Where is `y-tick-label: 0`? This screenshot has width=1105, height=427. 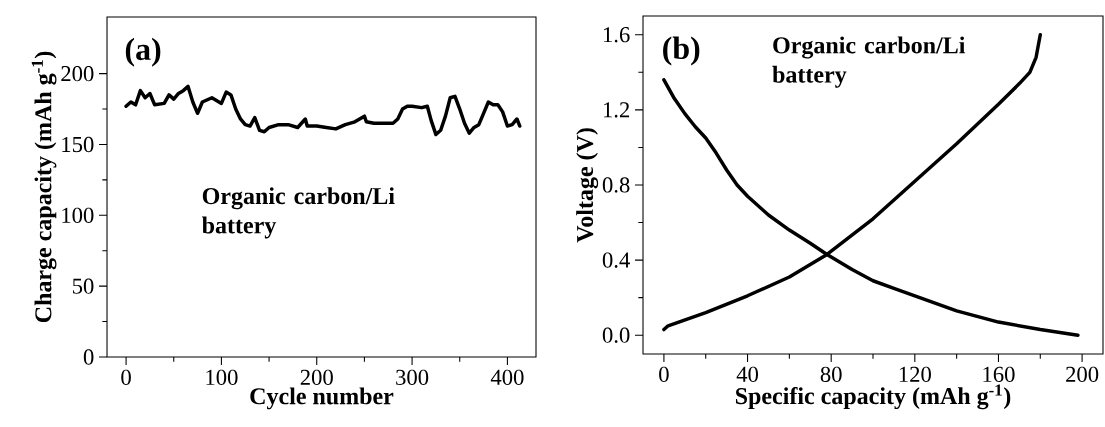 y-tick-label: 0 is located at coordinates (88, 357).